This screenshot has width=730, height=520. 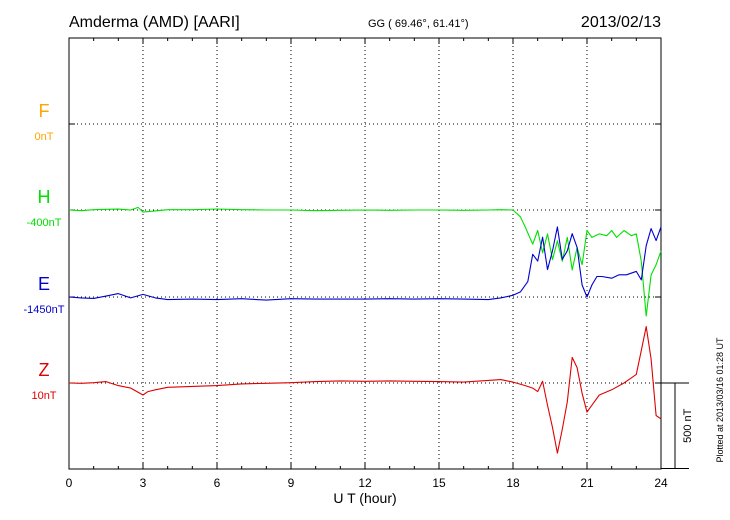 I want to click on x-tick-label: 0, so click(x=69, y=483).